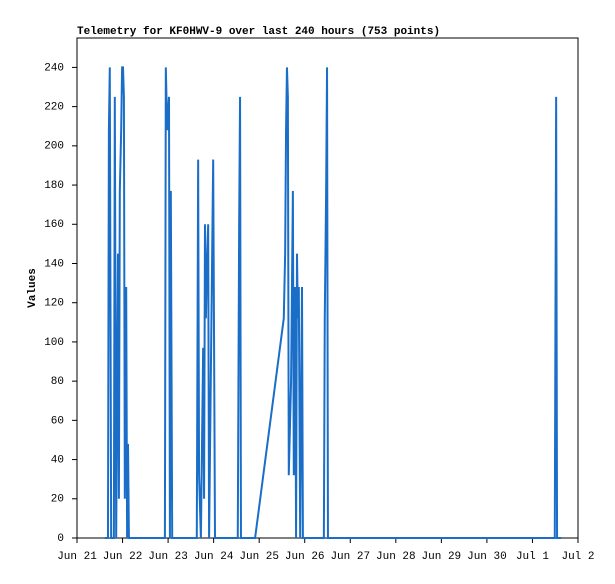 The width and height of the screenshot is (615, 584). Describe the element at coordinates (54, 68) in the screenshot. I see `y-tick-label: 240` at that location.